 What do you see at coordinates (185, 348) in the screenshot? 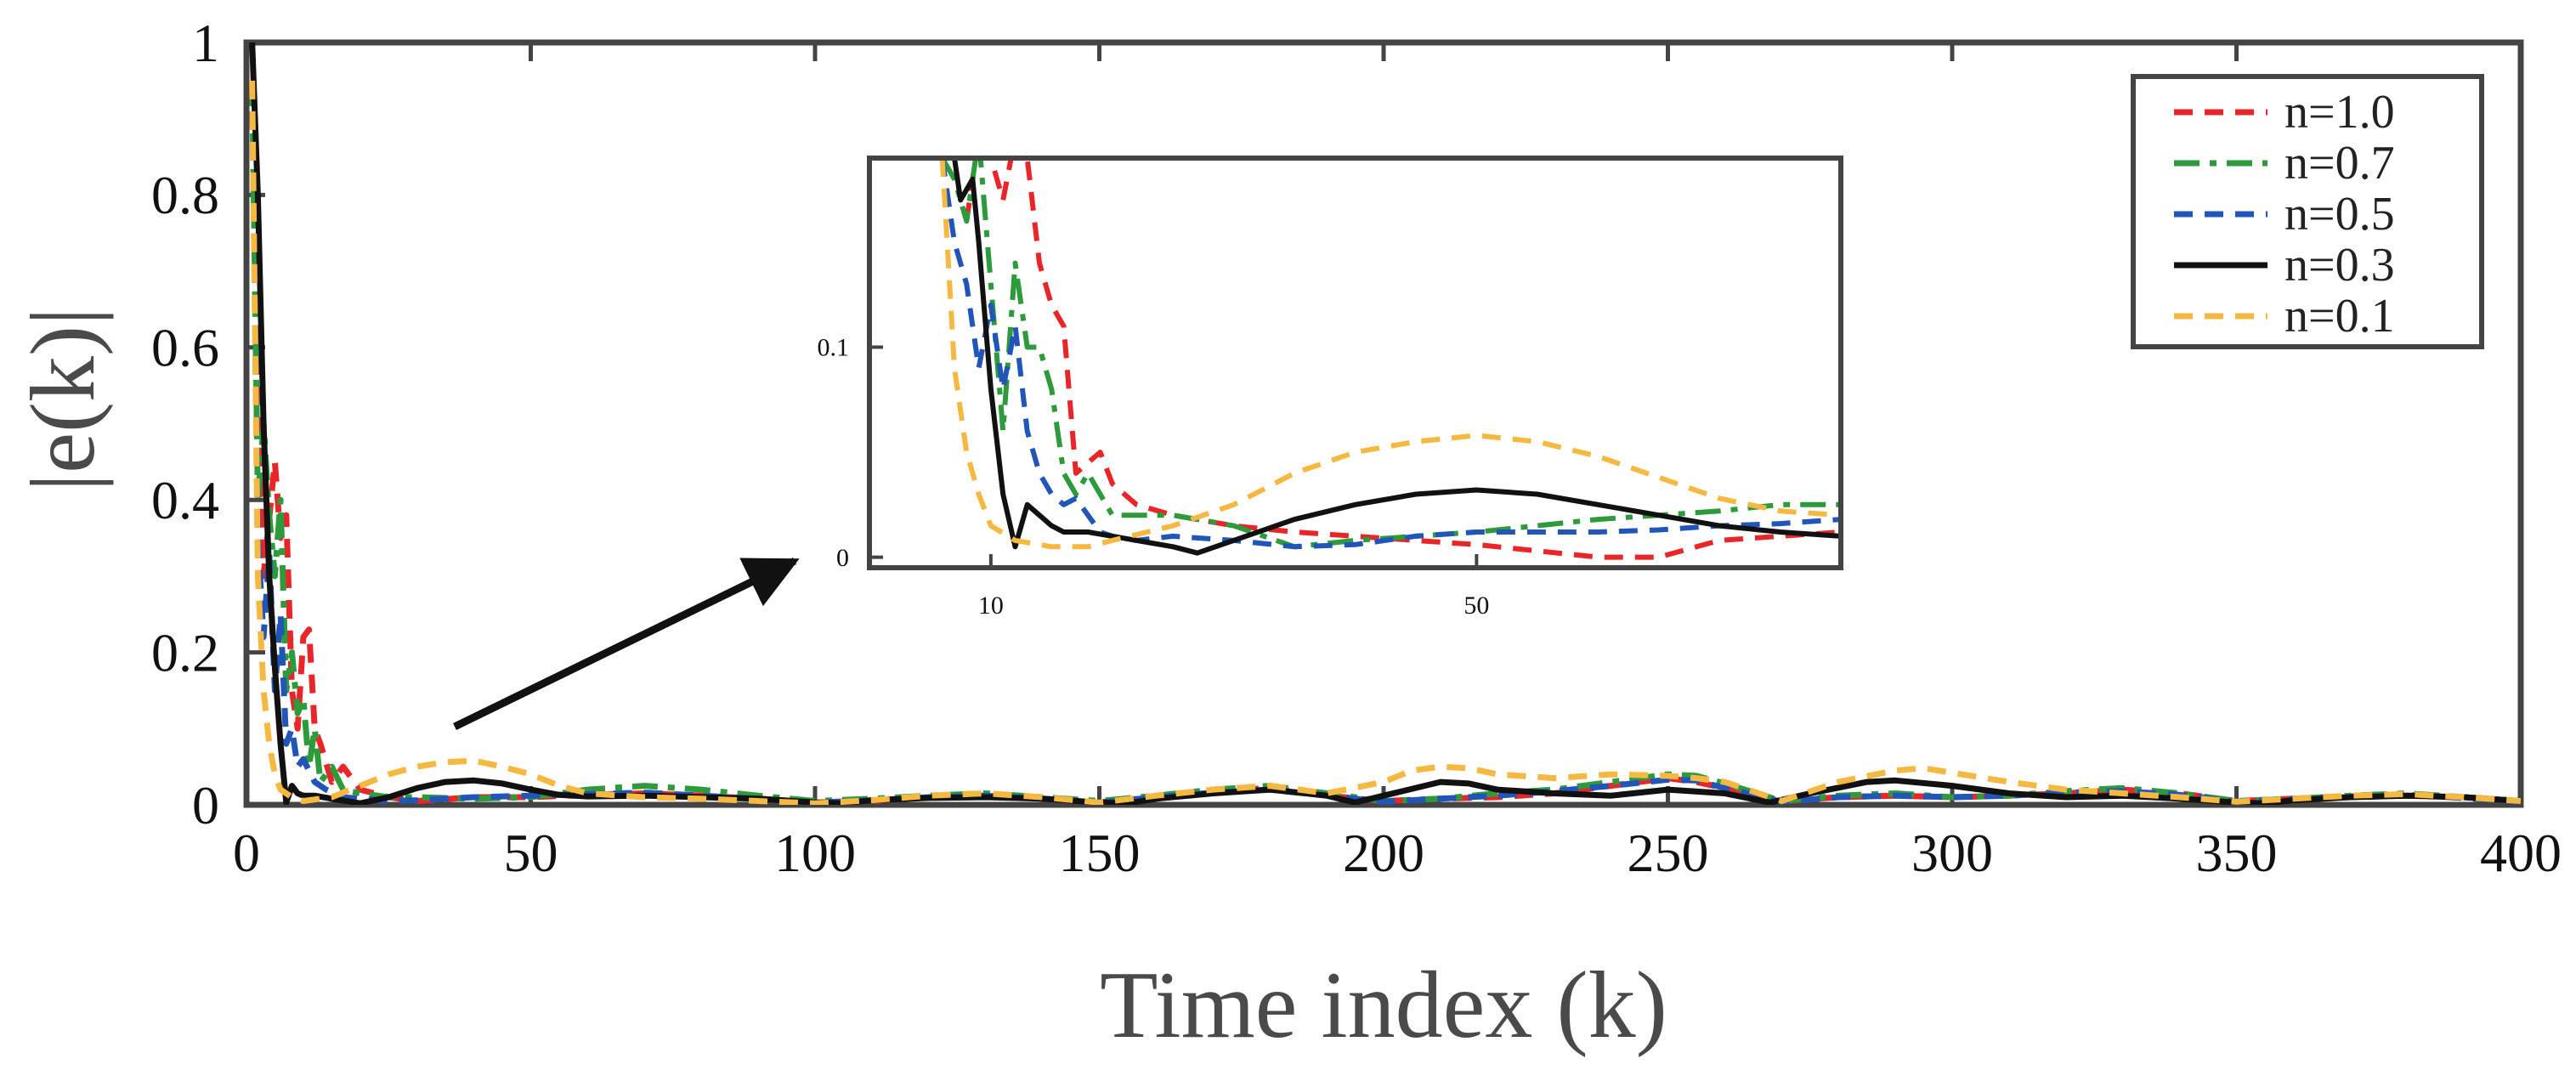
I see `main-y-tick-label: 0.6` at bounding box center [185, 348].